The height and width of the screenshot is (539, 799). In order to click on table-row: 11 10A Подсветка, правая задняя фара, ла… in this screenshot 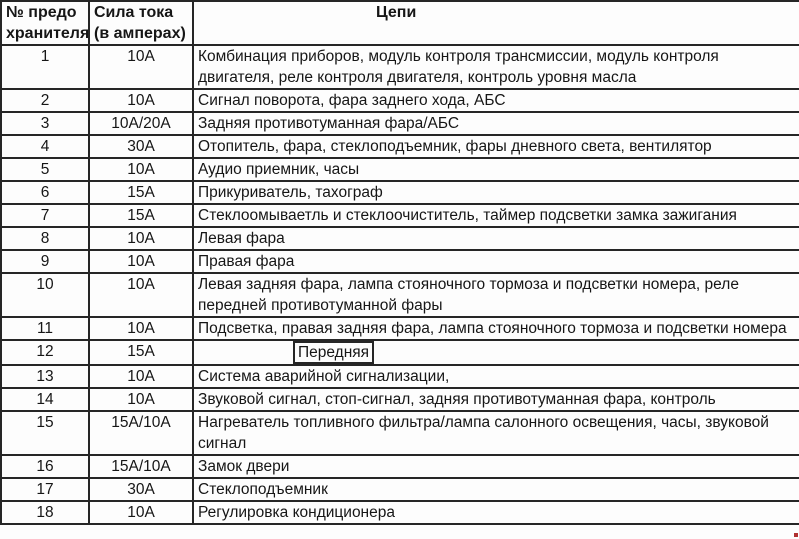, I will do `click(399, 328)`.